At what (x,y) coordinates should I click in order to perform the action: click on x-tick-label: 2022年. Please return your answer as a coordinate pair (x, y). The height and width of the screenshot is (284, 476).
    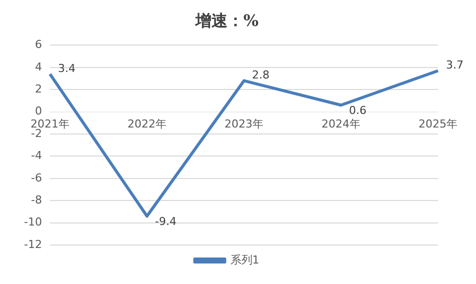
    Looking at the image, I should click on (146, 123).